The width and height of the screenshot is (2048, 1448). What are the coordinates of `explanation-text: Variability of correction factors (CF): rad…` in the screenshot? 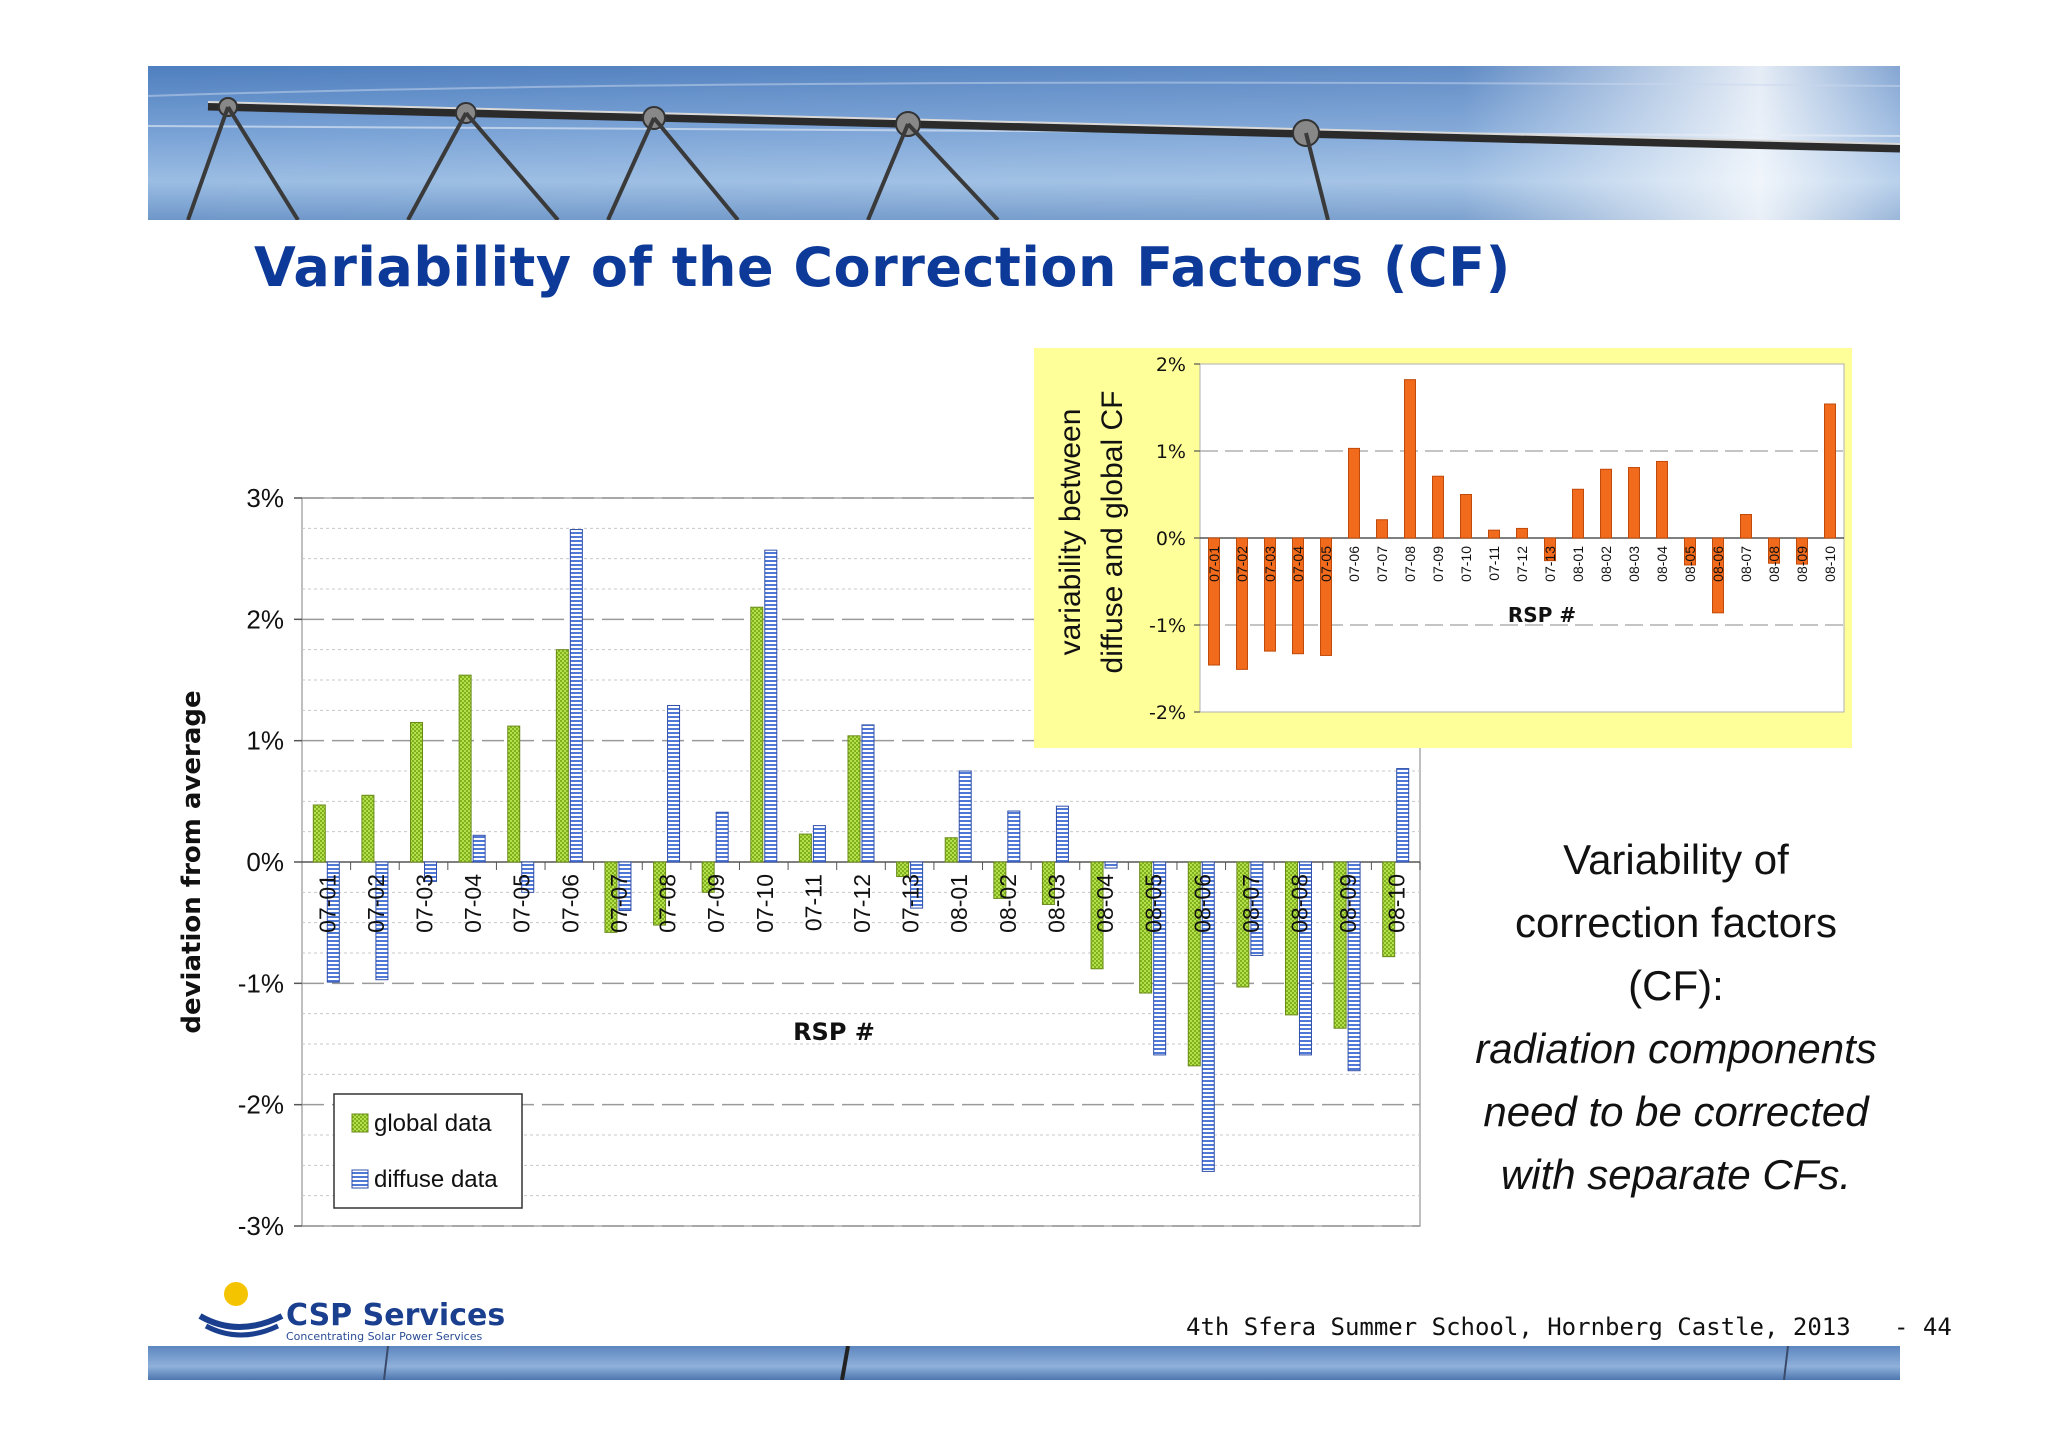 It's located at (1676, 1017).